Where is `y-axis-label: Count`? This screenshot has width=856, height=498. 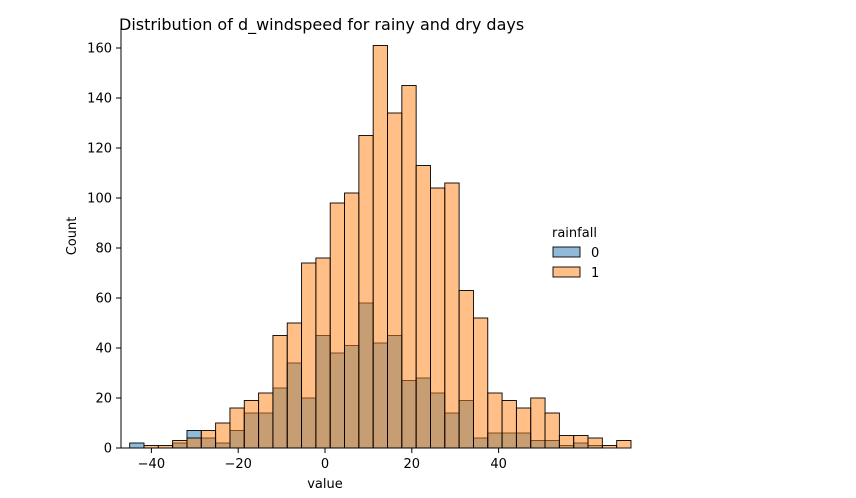
y-axis-label: Count is located at coordinates (72, 236).